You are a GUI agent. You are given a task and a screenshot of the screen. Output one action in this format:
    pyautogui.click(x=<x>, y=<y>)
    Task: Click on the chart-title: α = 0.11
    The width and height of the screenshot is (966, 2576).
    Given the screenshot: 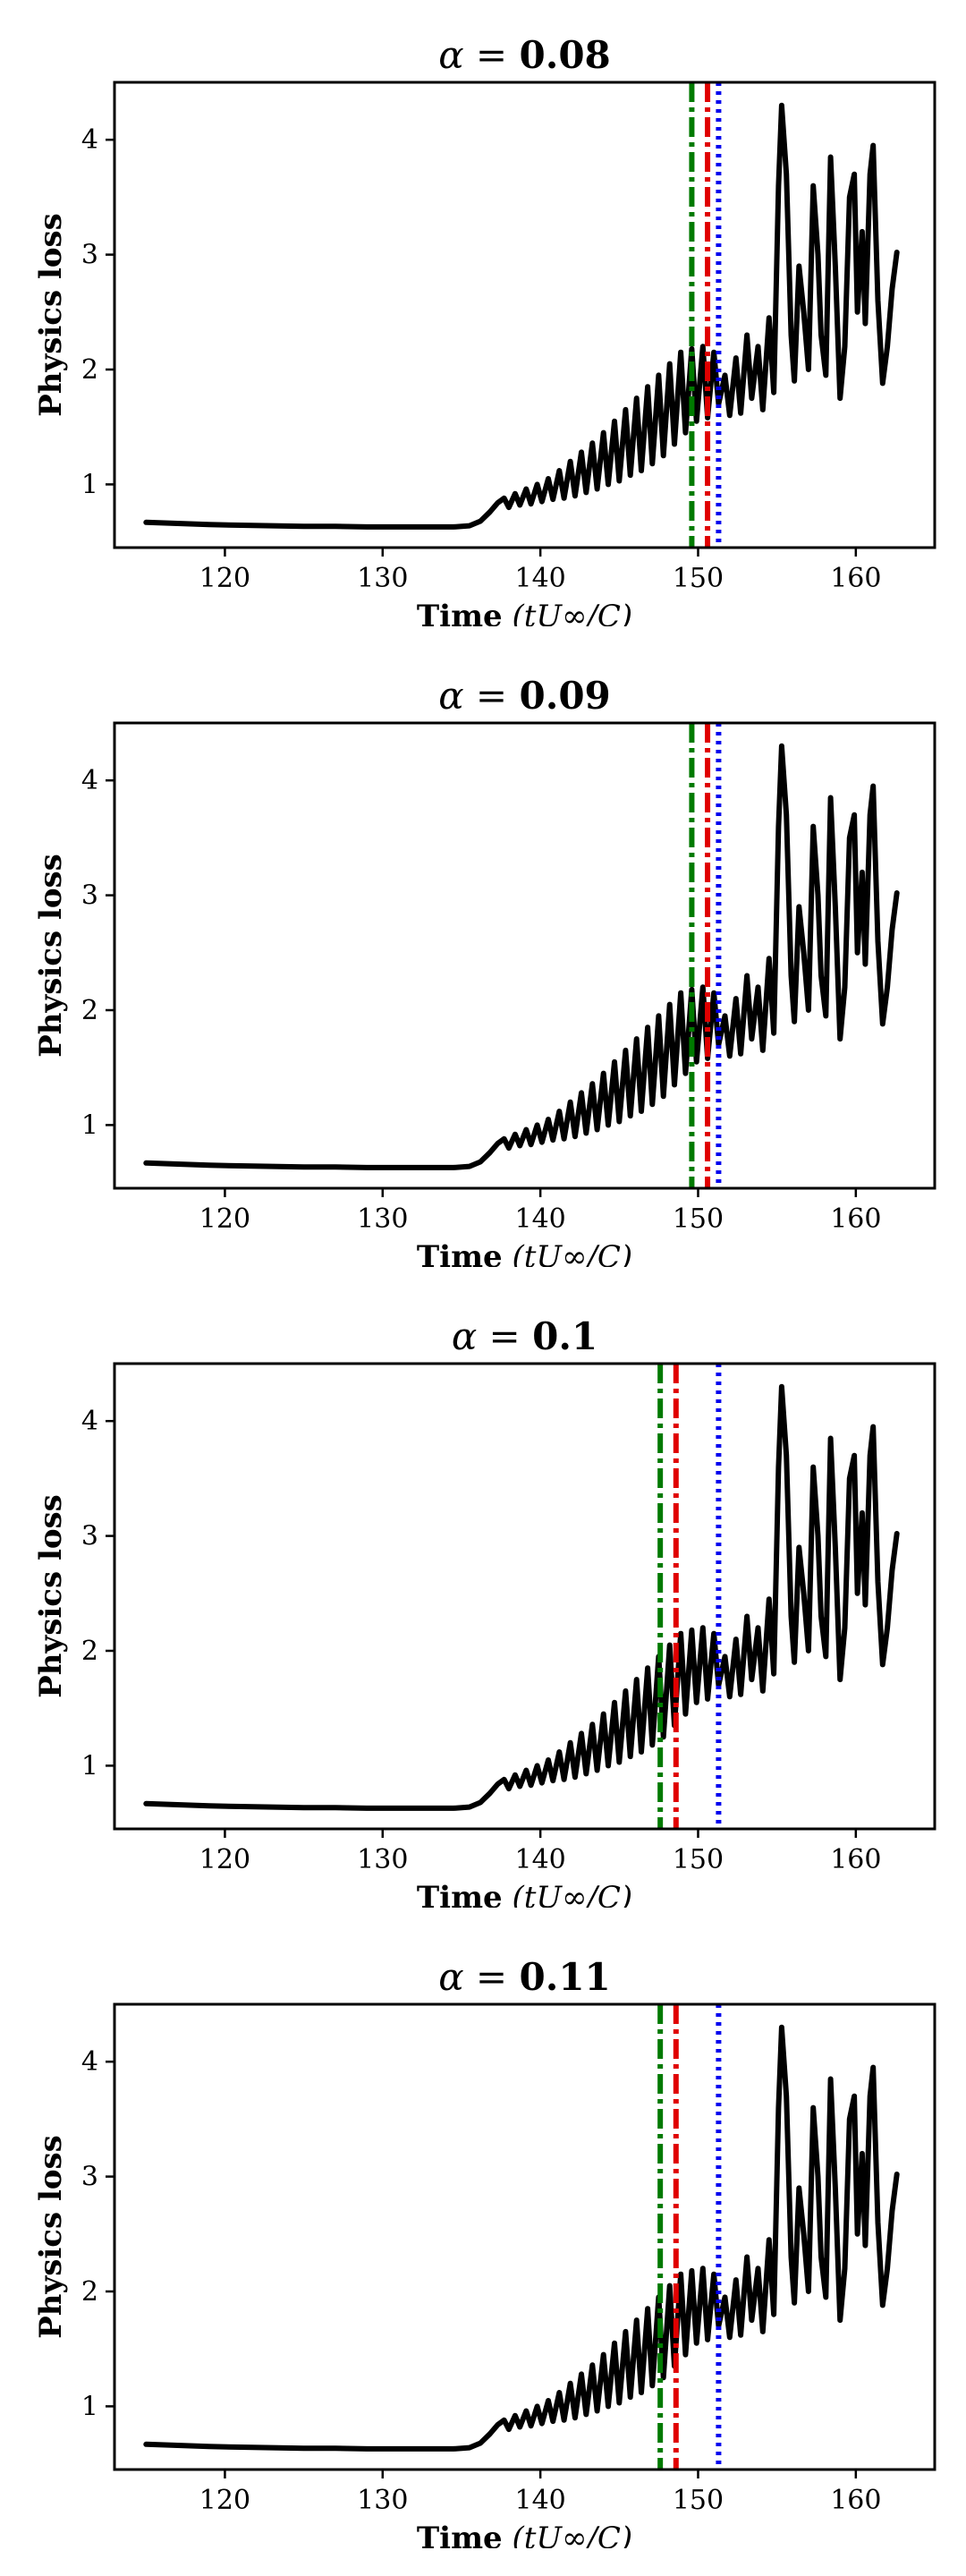 What is the action you would take?
    pyautogui.click(x=524, y=1977)
    